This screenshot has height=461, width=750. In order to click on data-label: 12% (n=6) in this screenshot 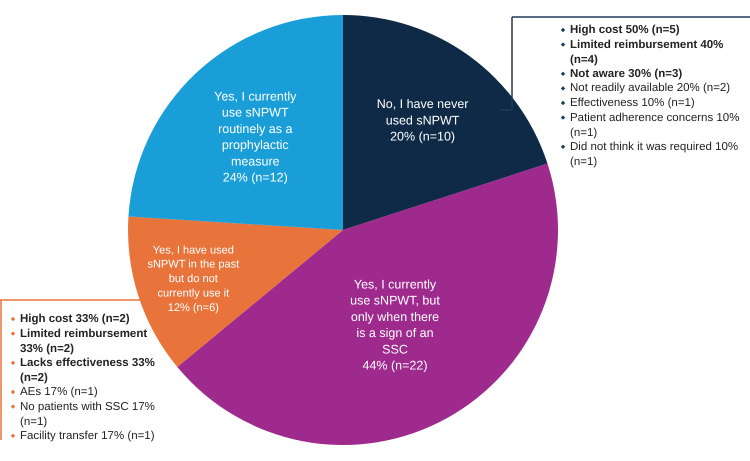, I will do `click(193, 308)`.